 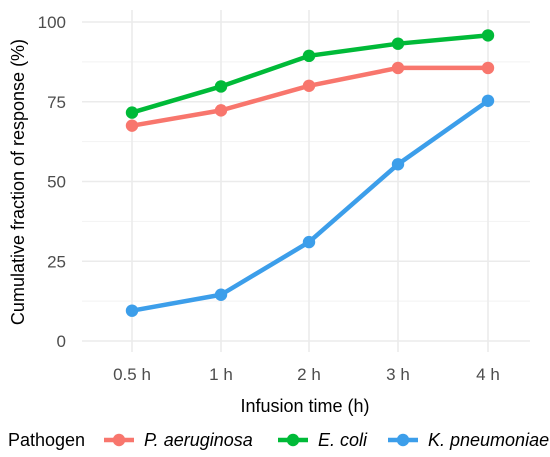 What do you see at coordinates (18, 182) in the screenshot?
I see `y-axis-title: Cumulative fraction of response (%)` at bounding box center [18, 182].